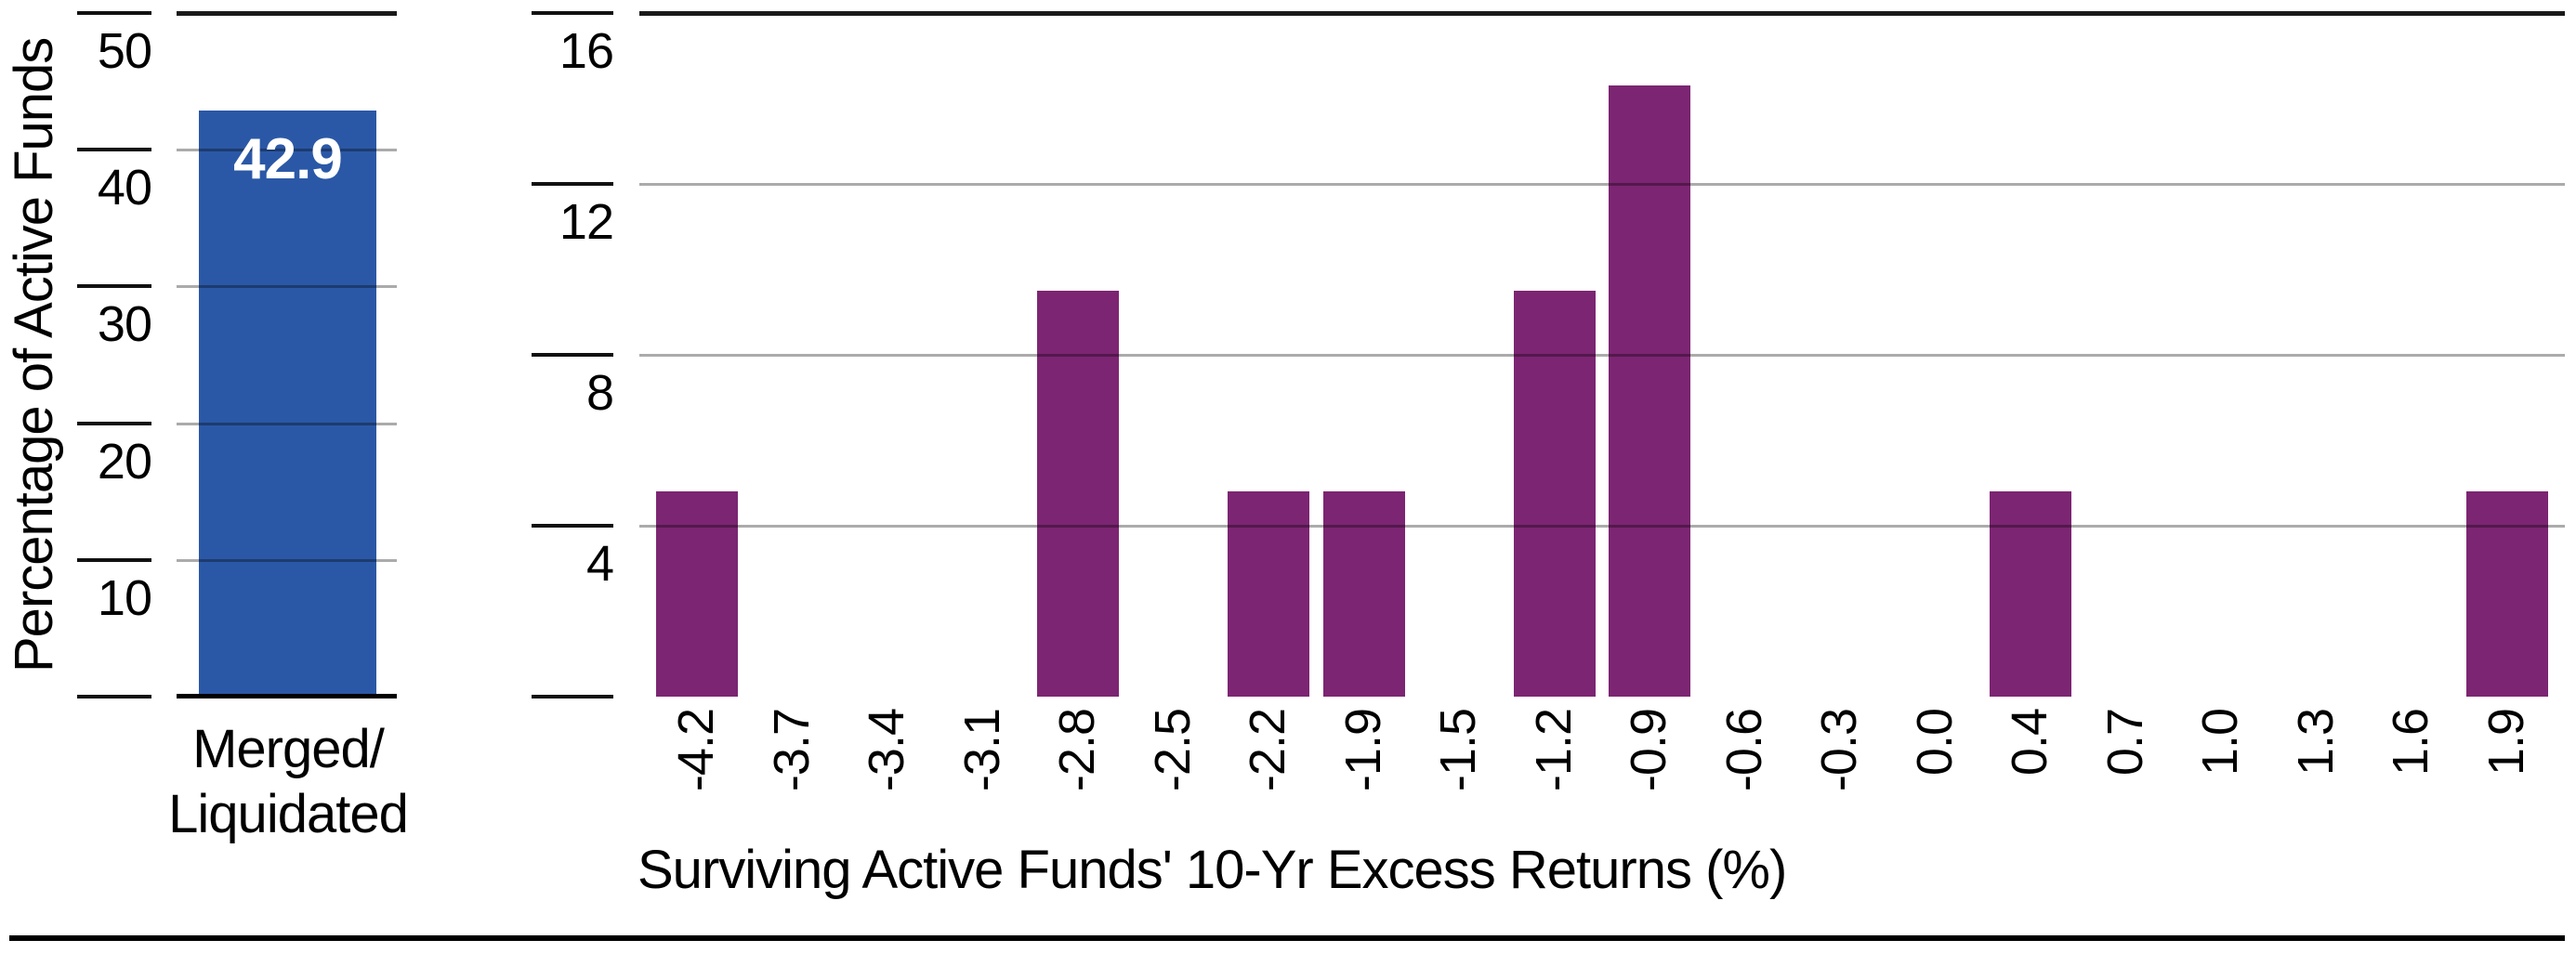  What do you see at coordinates (1363, 750) in the screenshot?
I see `right-x-tick-label--1.9: -1.9` at bounding box center [1363, 750].